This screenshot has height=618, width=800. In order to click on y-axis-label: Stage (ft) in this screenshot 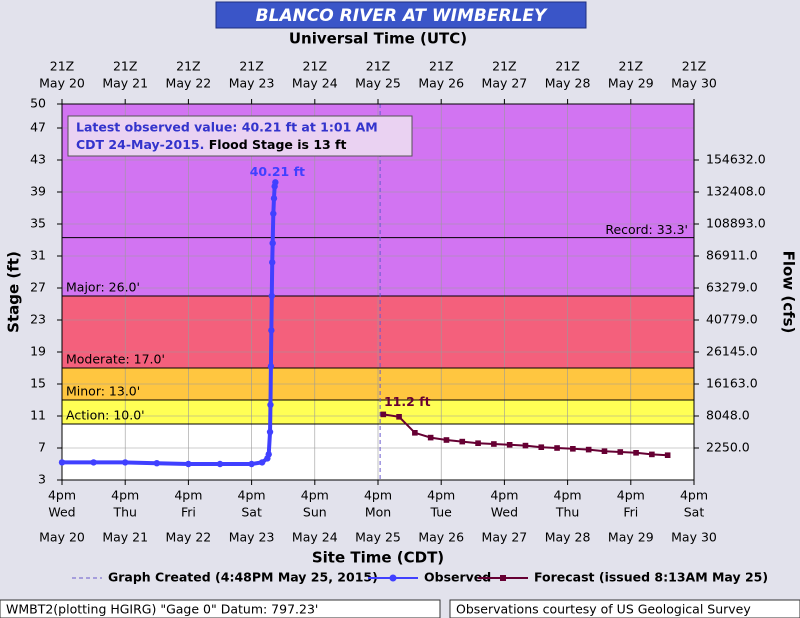, I will do `click(14, 292)`.